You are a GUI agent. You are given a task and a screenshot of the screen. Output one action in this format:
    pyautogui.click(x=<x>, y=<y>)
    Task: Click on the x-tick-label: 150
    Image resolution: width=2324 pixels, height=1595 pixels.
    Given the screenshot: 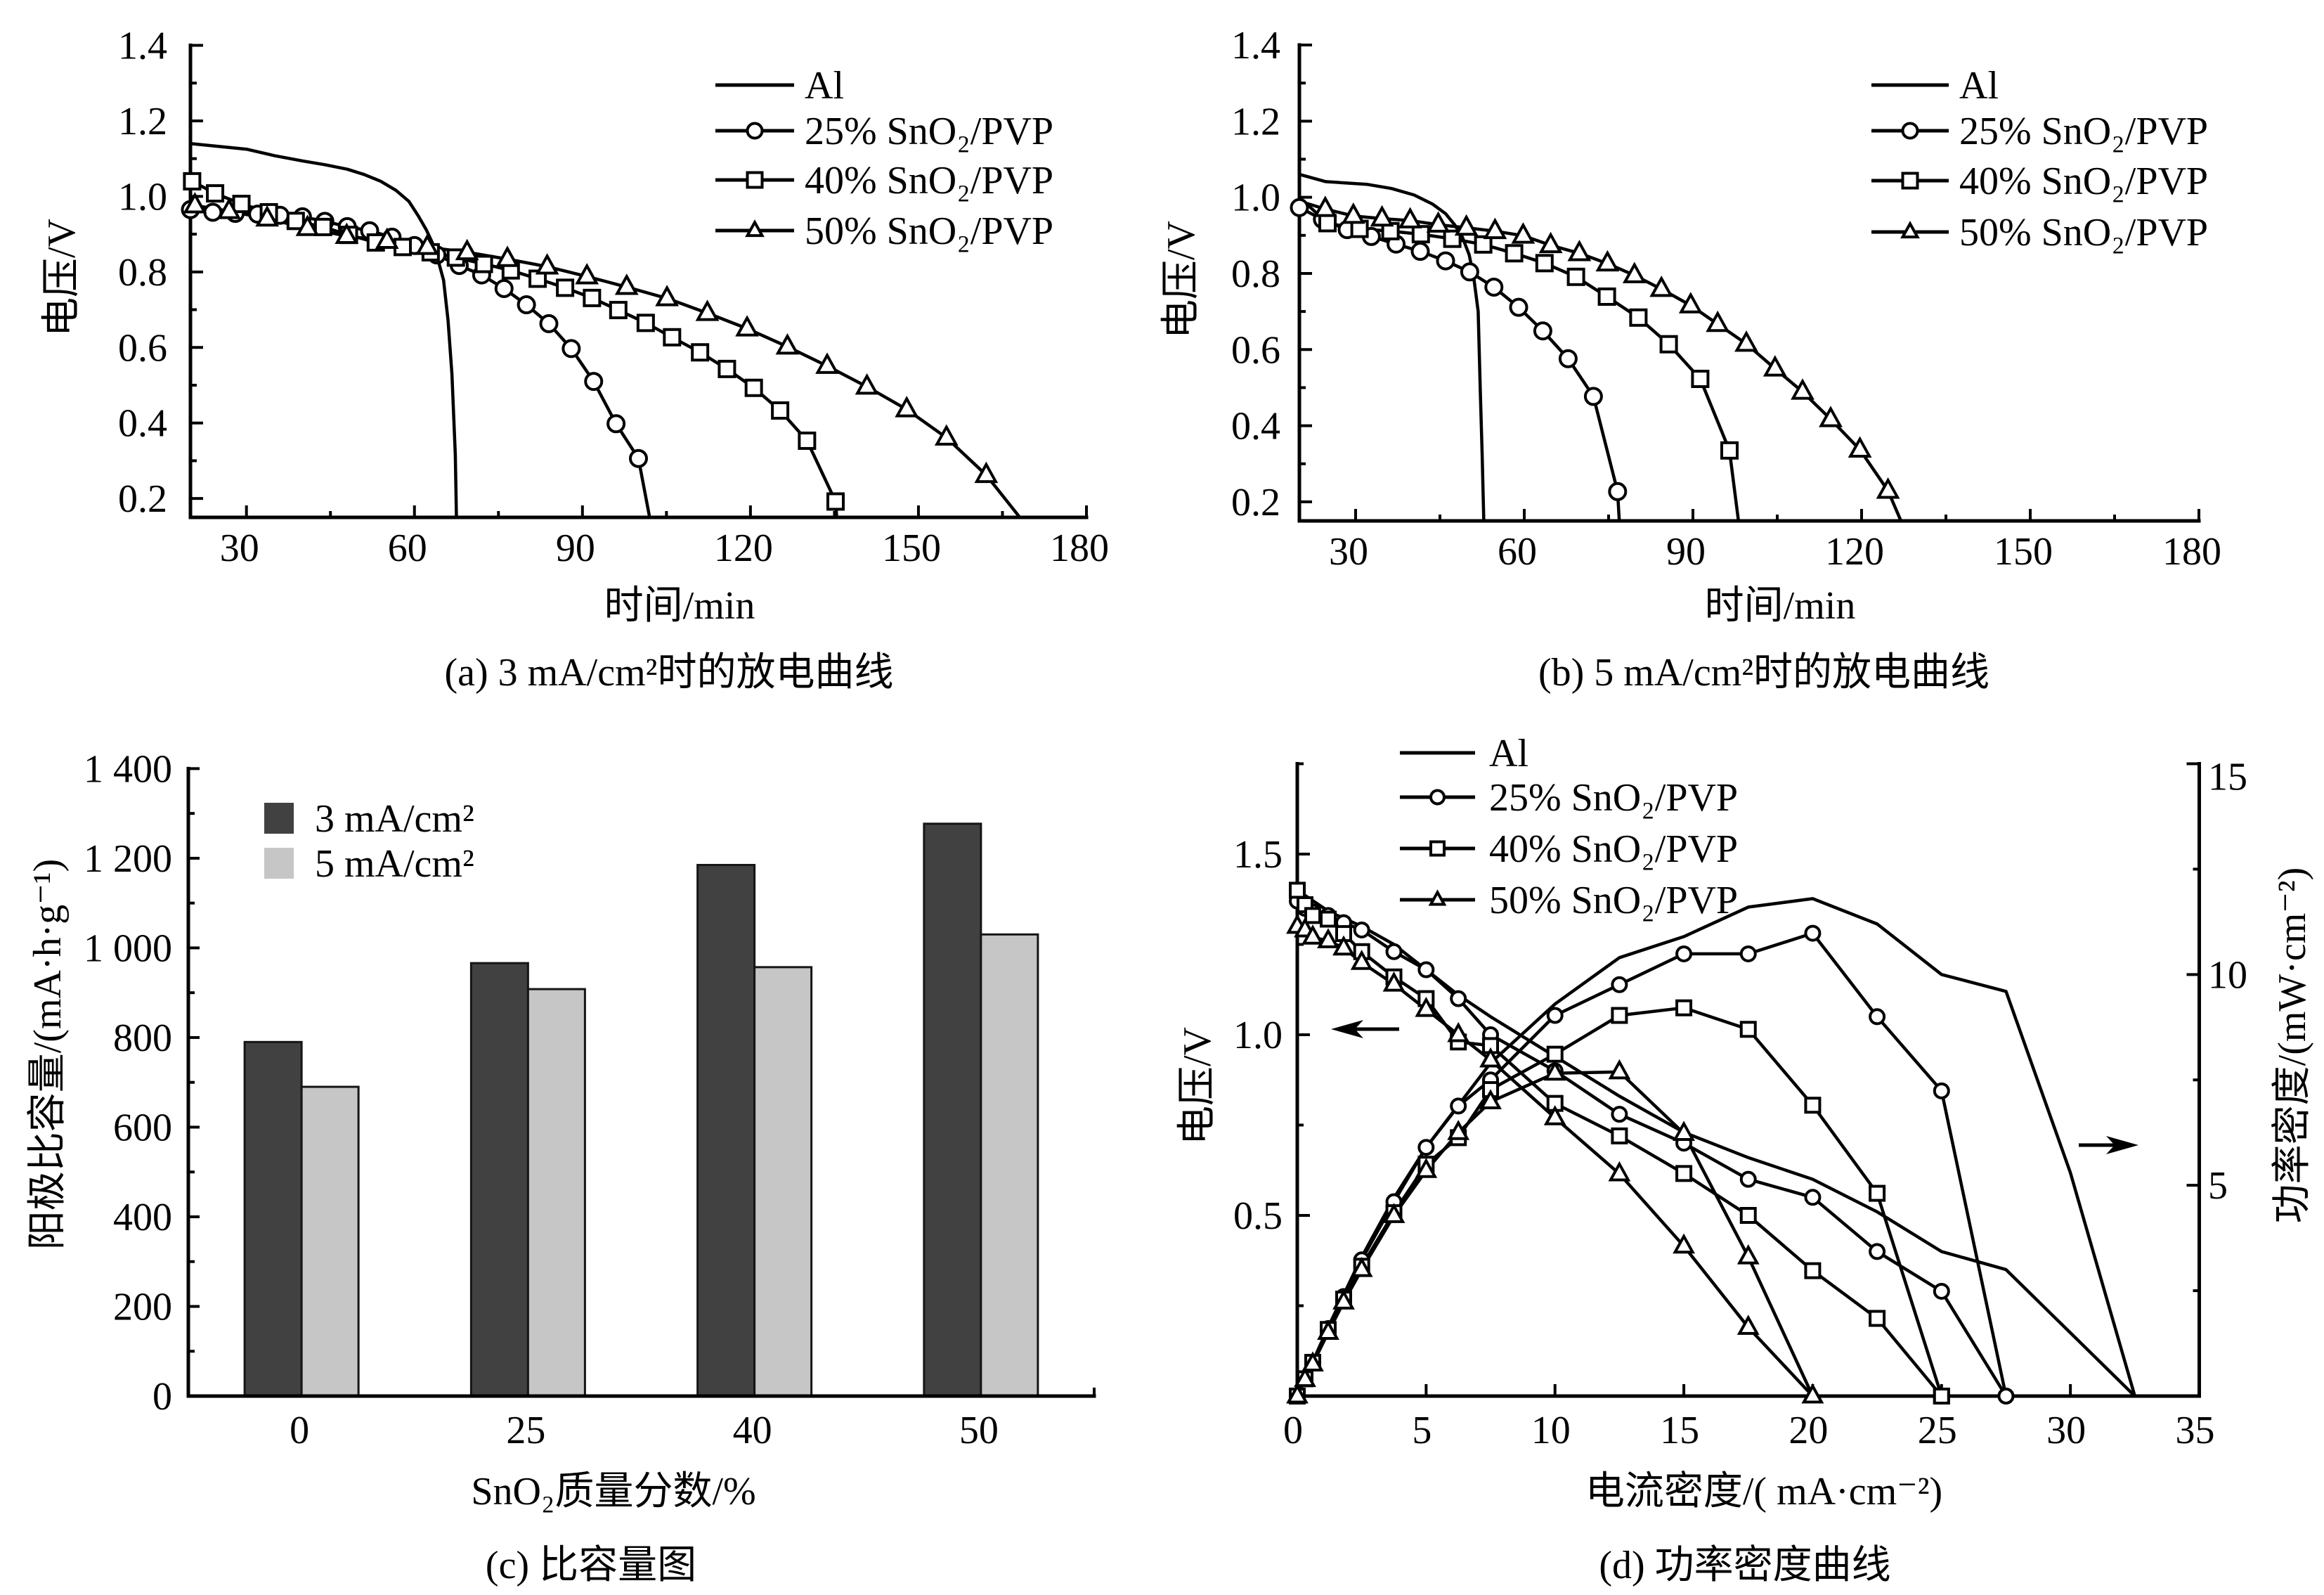 What is the action you would take?
    pyautogui.click(x=2023, y=552)
    